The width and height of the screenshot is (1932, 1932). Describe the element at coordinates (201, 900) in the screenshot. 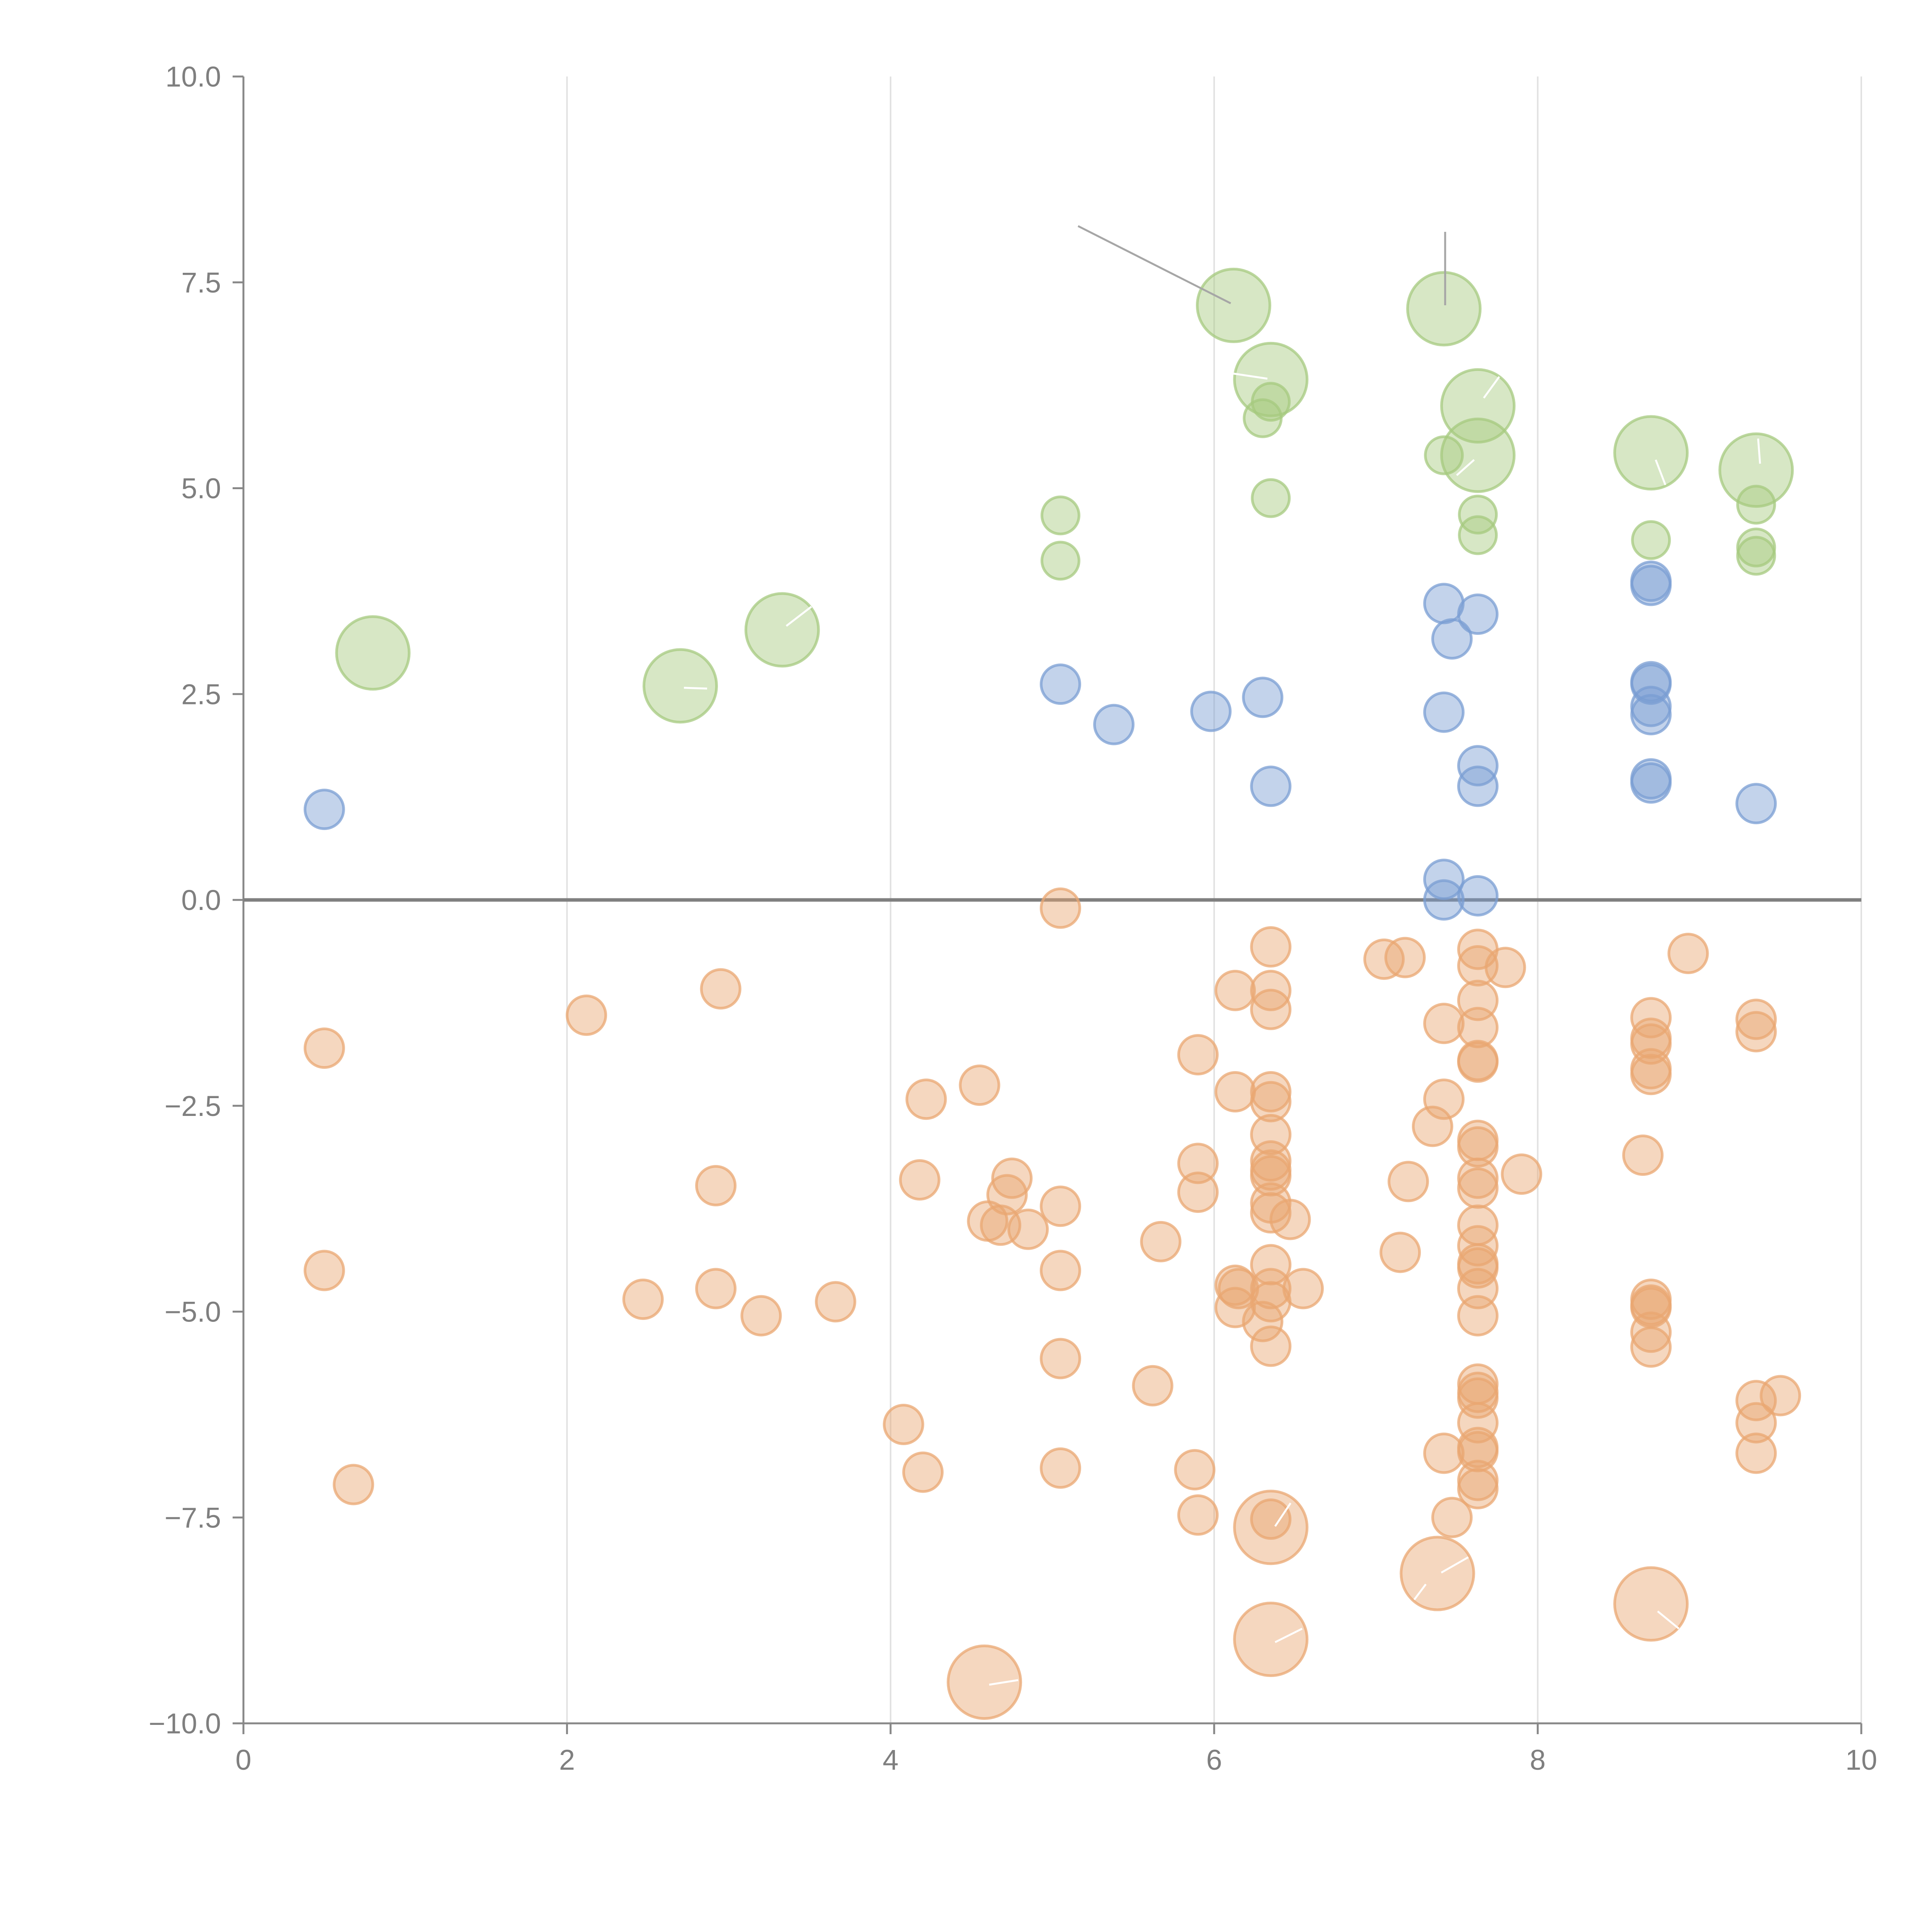

I see `y-tick-label: 0.0` at that location.